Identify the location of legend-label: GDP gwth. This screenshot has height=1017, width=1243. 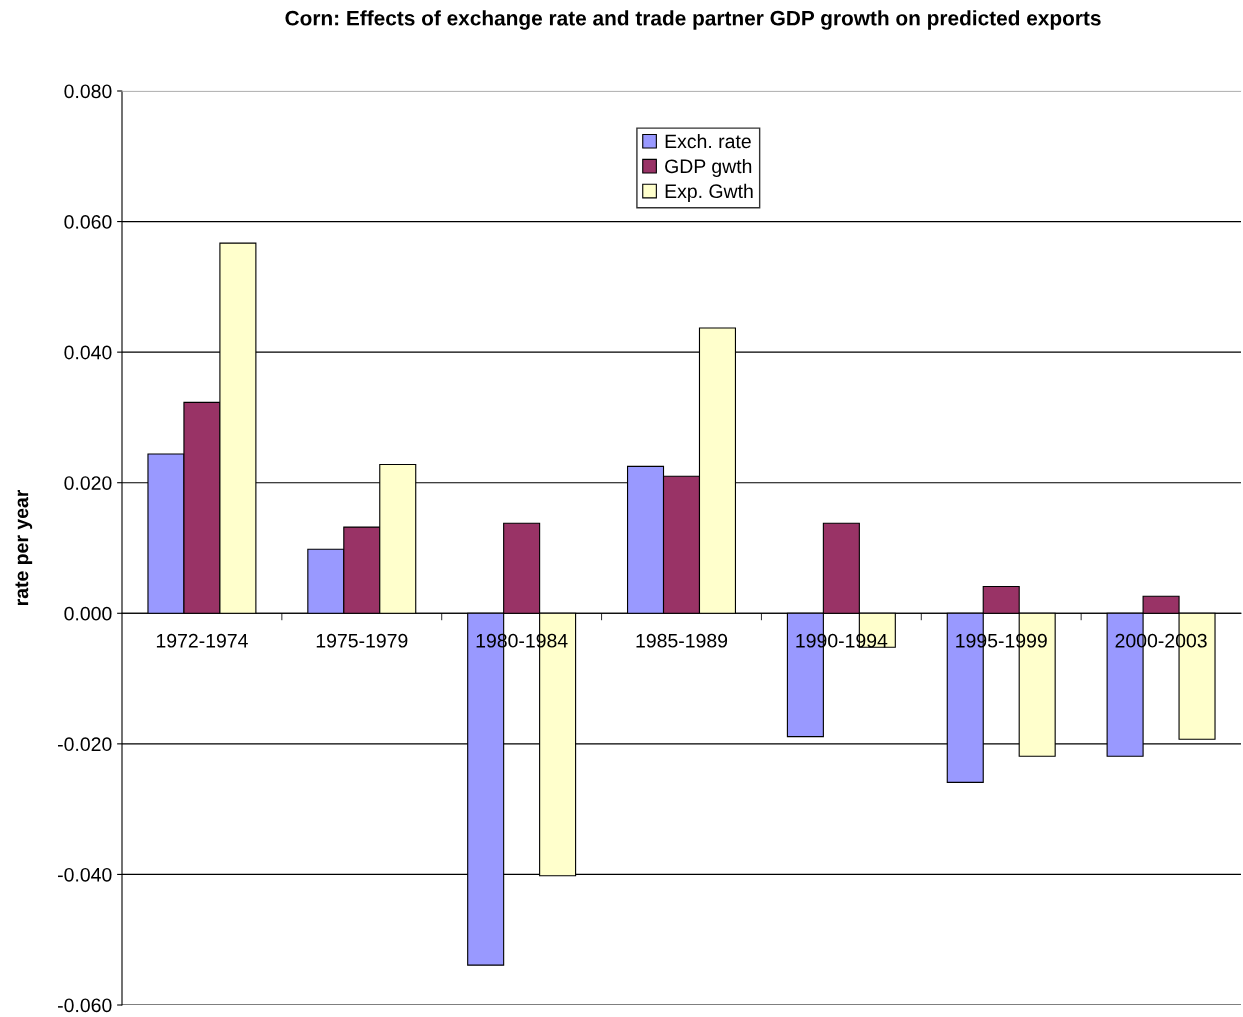
(708, 168).